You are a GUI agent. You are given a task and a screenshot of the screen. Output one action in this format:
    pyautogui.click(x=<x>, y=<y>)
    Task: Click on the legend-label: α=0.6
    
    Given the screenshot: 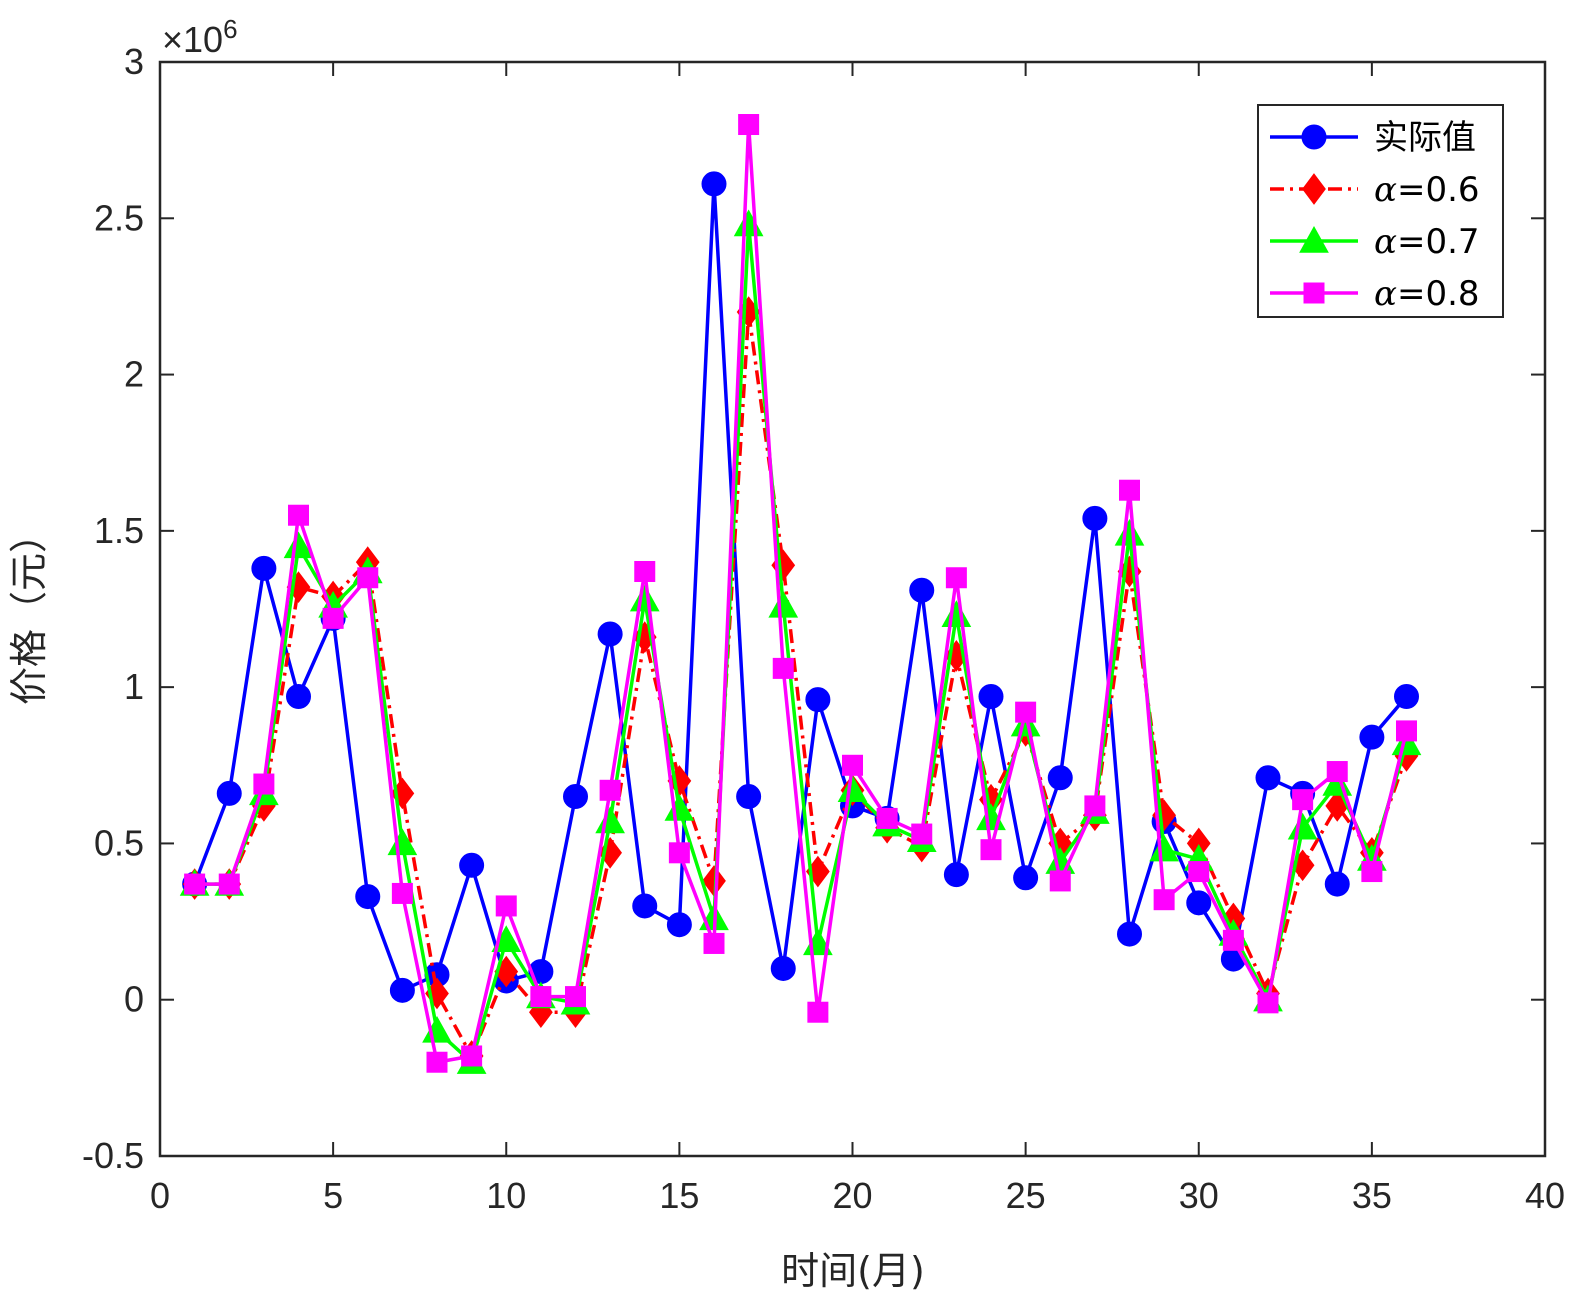 What is the action you would take?
    pyautogui.click(x=1427, y=190)
    